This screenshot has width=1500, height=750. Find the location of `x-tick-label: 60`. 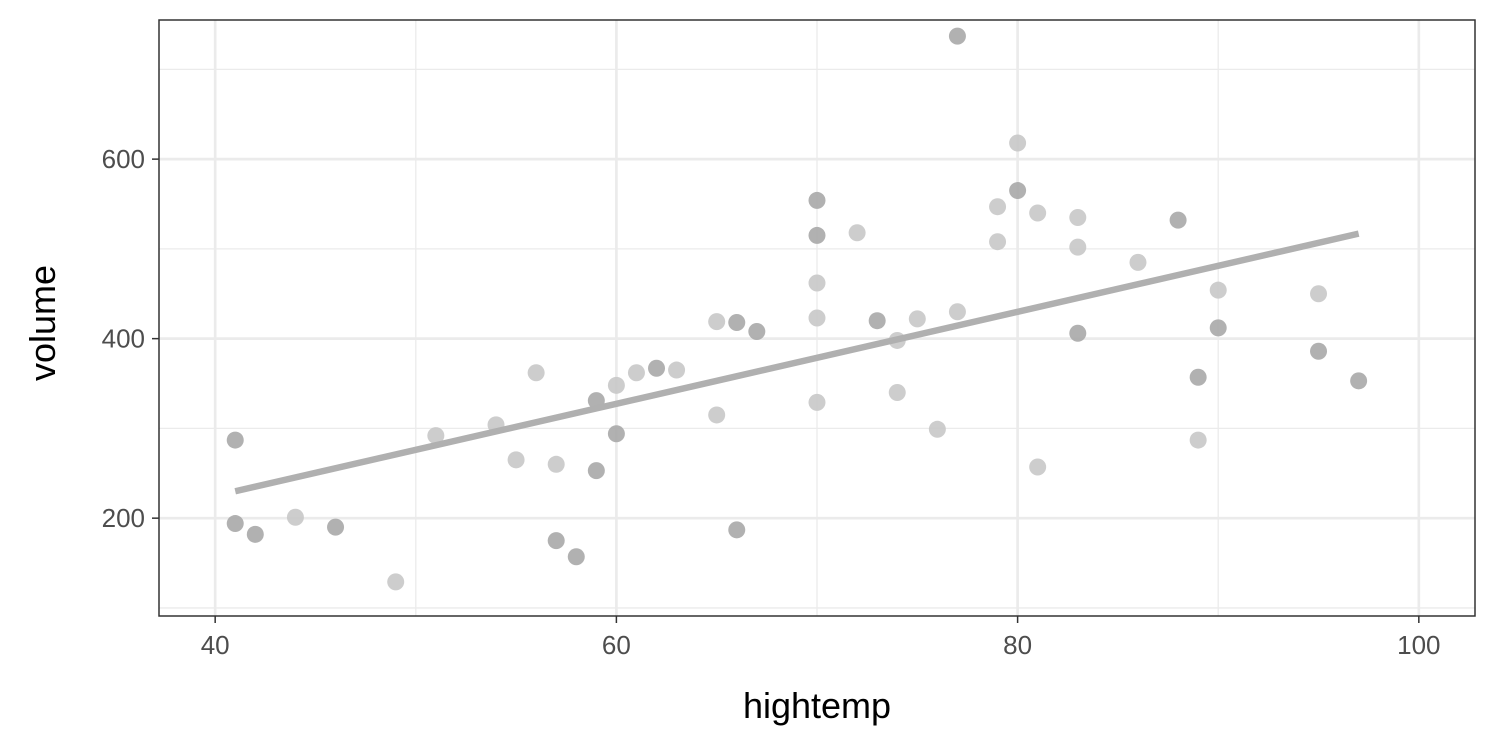

x-tick-label: 60 is located at coordinates (616, 645).